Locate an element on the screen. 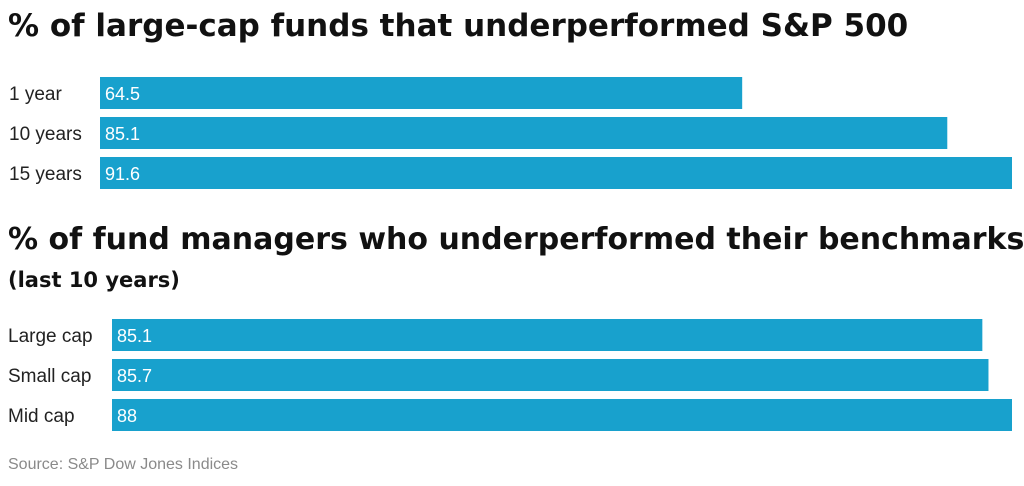  chart2-bar-large-cap is located at coordinates (547, 335).